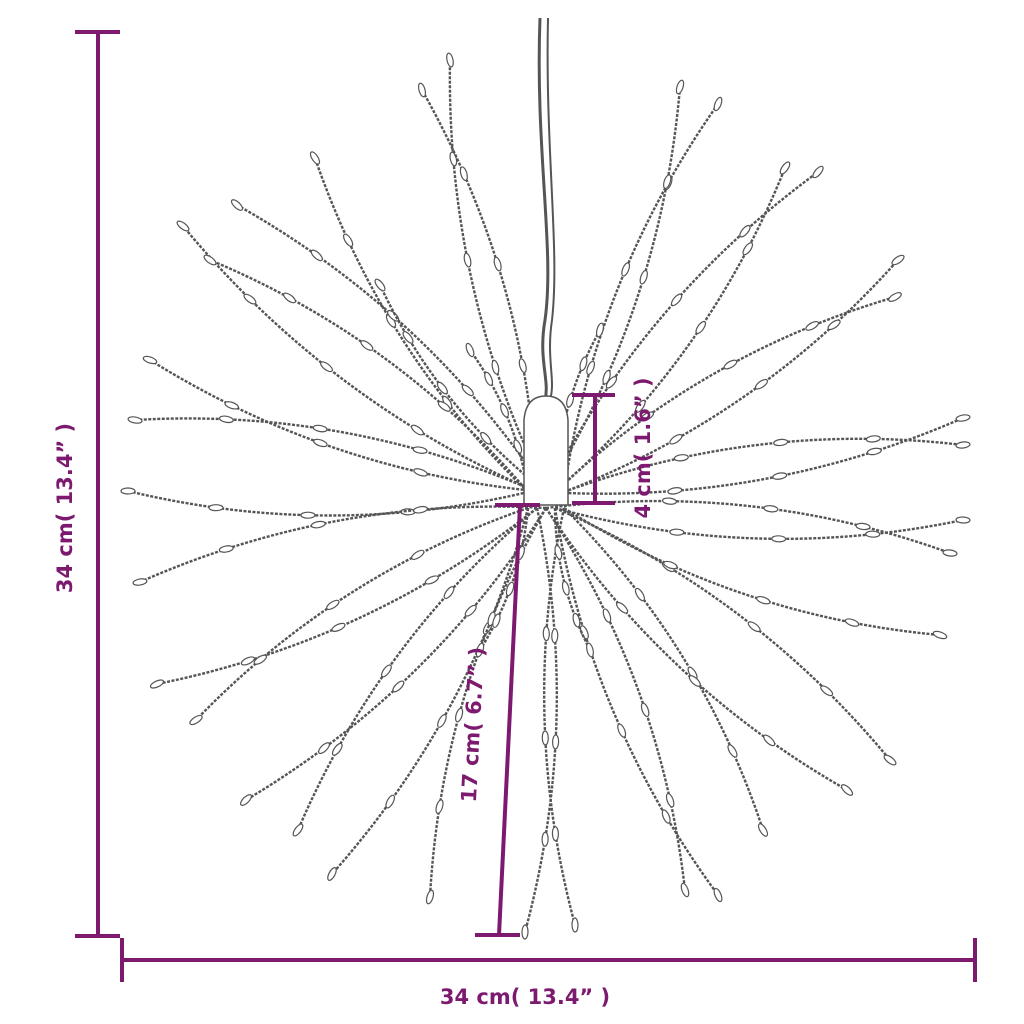 Image resolution: width=1024 pixels, height=1024 pixels. What do you see at coordinates (65, 508) in the screenshot?
I see `height-label: 34 cm( 13.4” )` at bounding box center [65, 508].